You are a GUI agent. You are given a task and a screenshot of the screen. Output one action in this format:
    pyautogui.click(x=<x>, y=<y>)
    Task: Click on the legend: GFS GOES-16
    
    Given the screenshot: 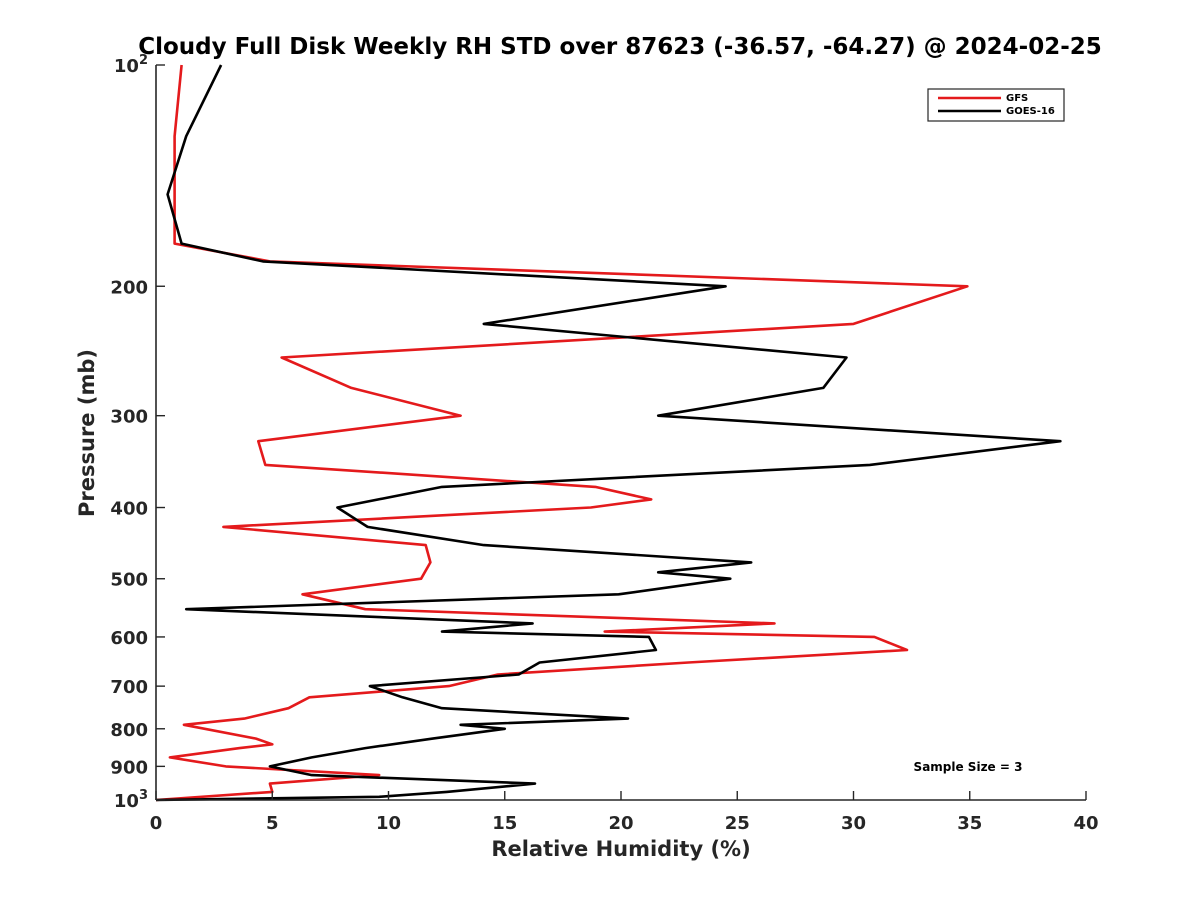 What is the action you would take?
    pyautogui.click(x=996, y=105)
    